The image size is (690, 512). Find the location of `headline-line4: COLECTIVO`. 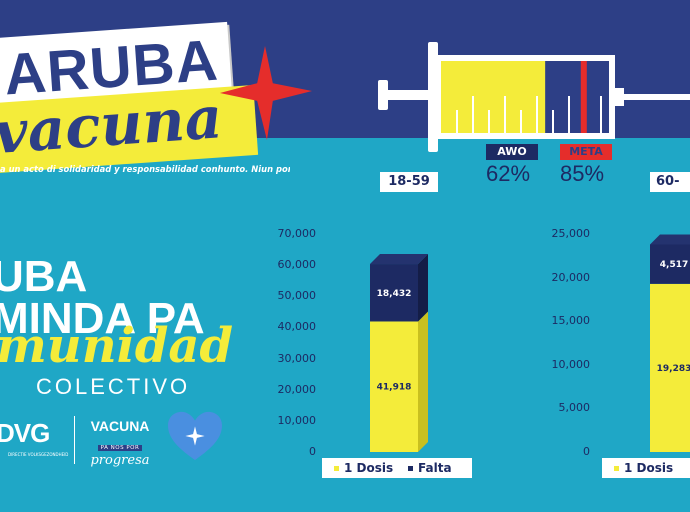

headline-line4: COLECTIVO is located at coordinates (113, 386).